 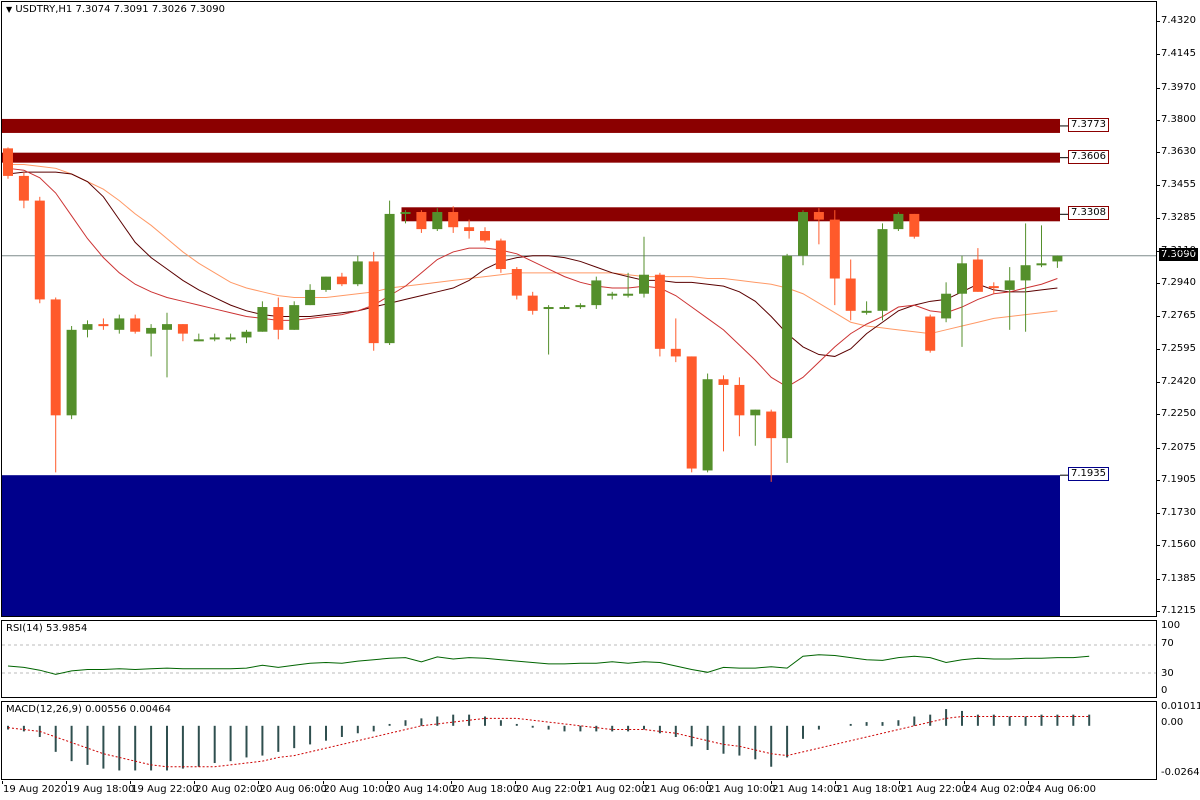 What do you see at coordinates (1178, 20) in the screenshot?
I see `price-axis-label: 7.4320` at bounding box center [1178, 20].